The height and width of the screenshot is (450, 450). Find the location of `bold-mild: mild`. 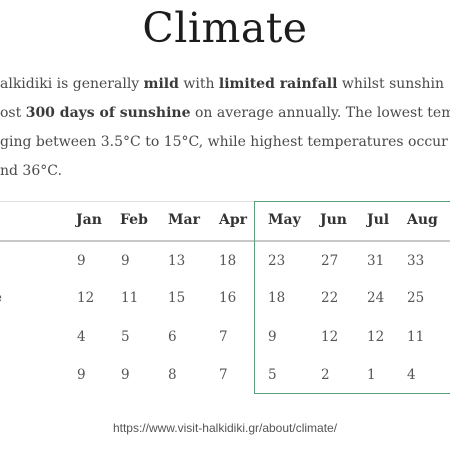

bold-mild: mild is located at coordinates (161, 84).